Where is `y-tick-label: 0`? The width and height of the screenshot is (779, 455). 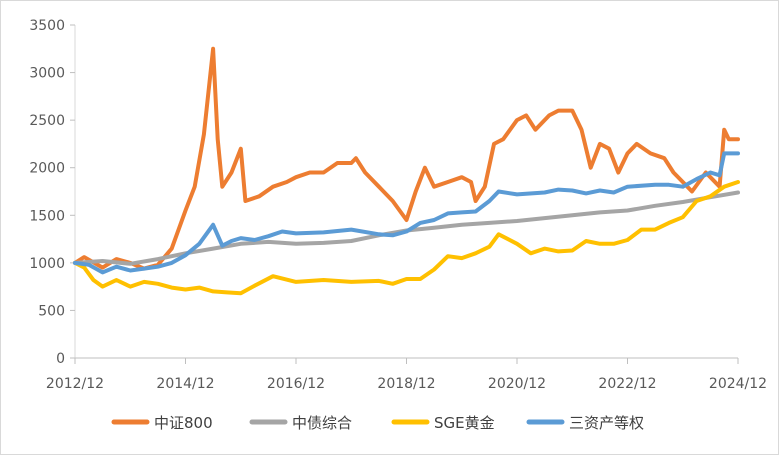
y-tick-label: 0 is located at coordinates (60, 359).